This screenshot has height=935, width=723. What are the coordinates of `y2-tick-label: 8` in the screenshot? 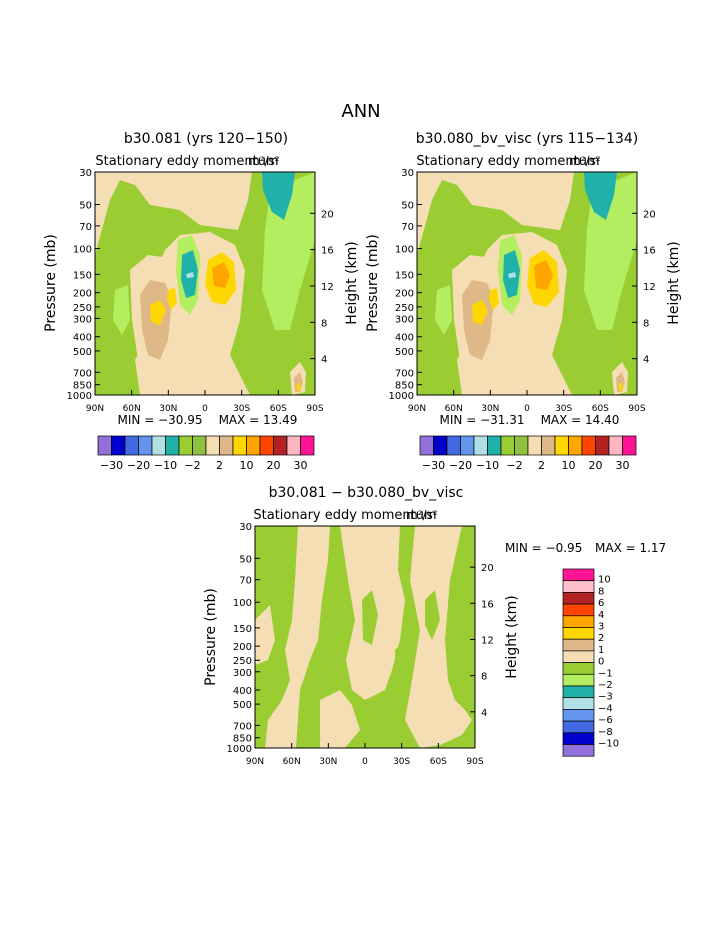 It's located at (646, 323).